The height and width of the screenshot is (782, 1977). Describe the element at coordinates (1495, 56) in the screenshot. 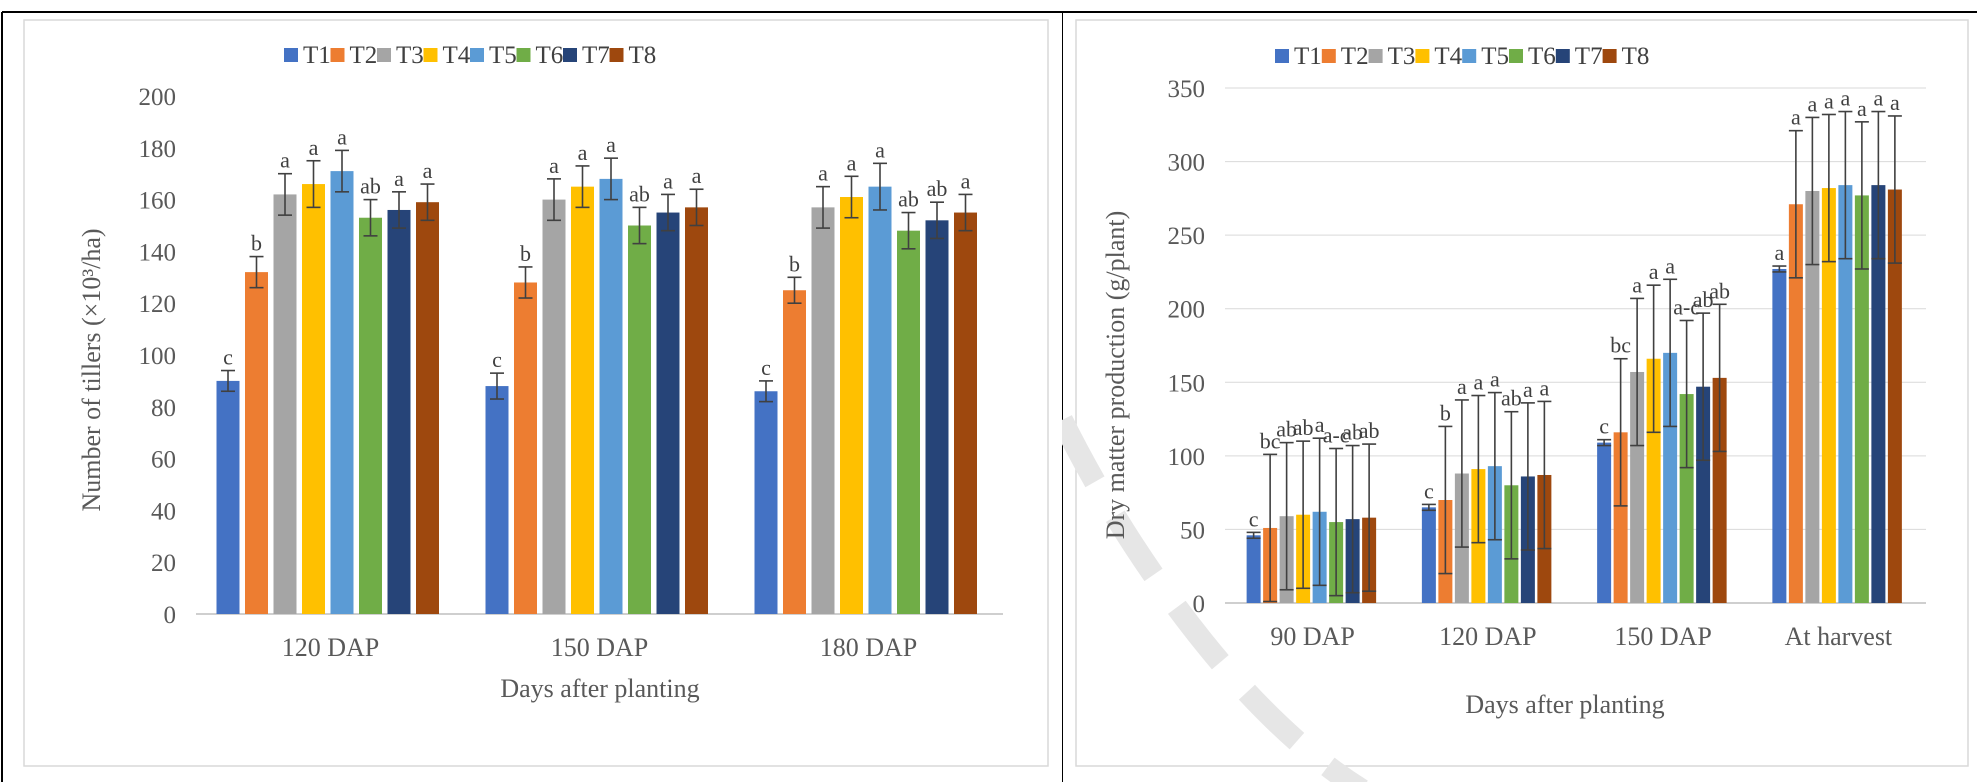

I see `legend-label-t5: T5` at that location.